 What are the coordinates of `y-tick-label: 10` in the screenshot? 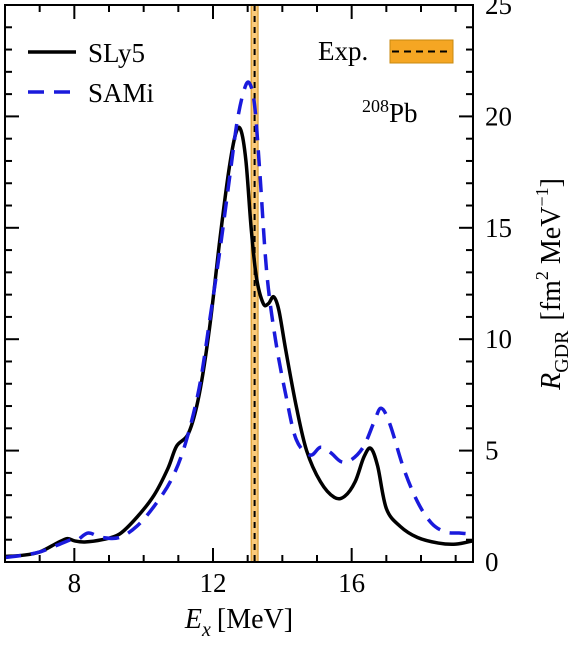 It's located at (498, 339).